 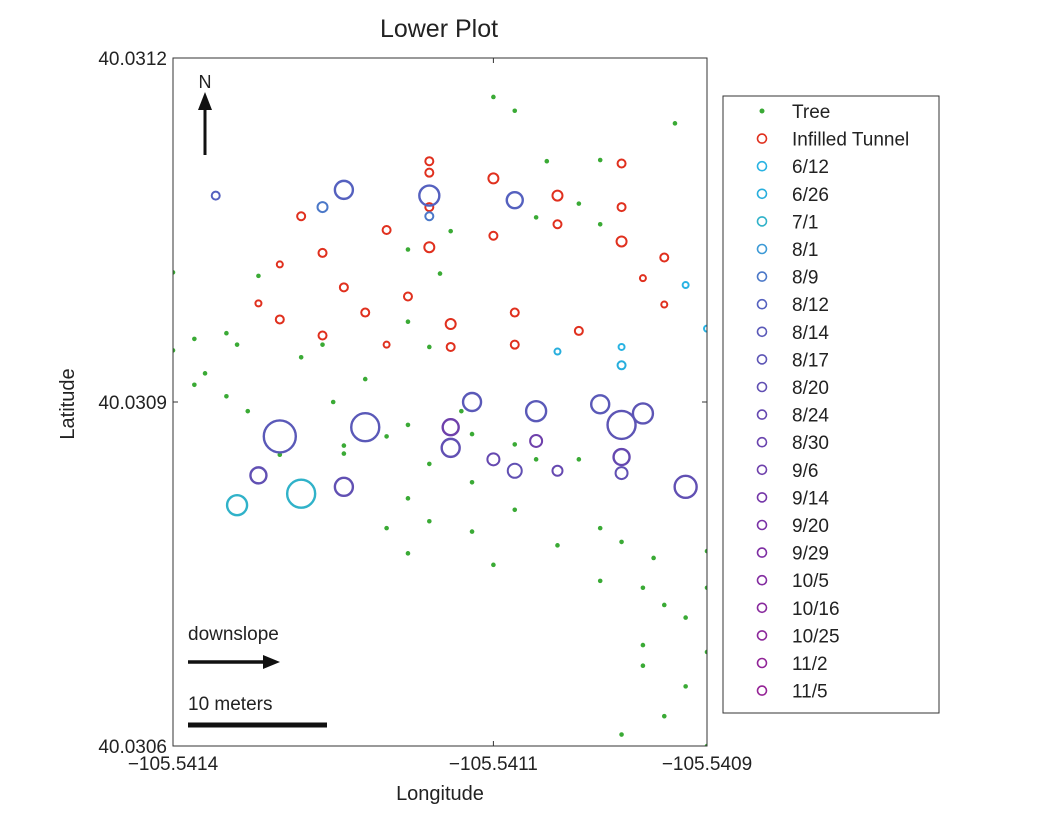 I want to click on legend-label: 9/14, so click(x=810, y=498).